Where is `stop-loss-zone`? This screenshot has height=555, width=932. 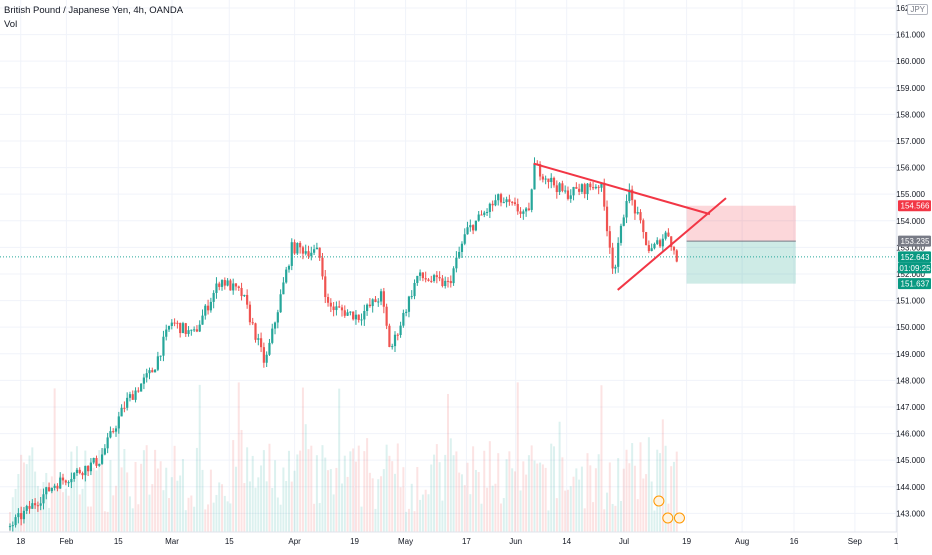
stop-loss-zone is located at coordinates (741, 223).